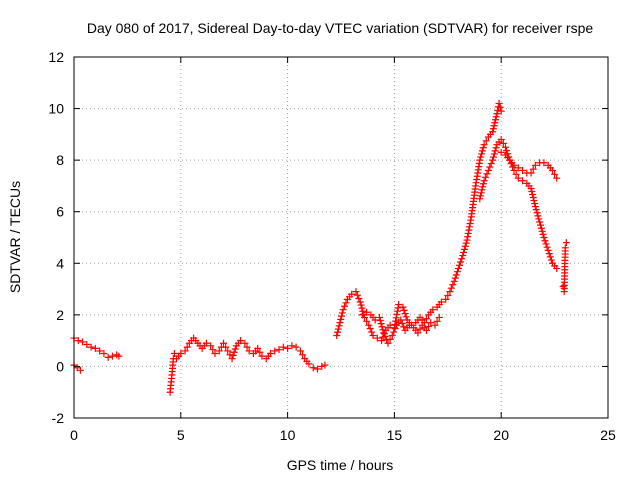  Describe the element at coordinates (181, 435) in the screenshot. I see `x-tick-label: 5` at that location.